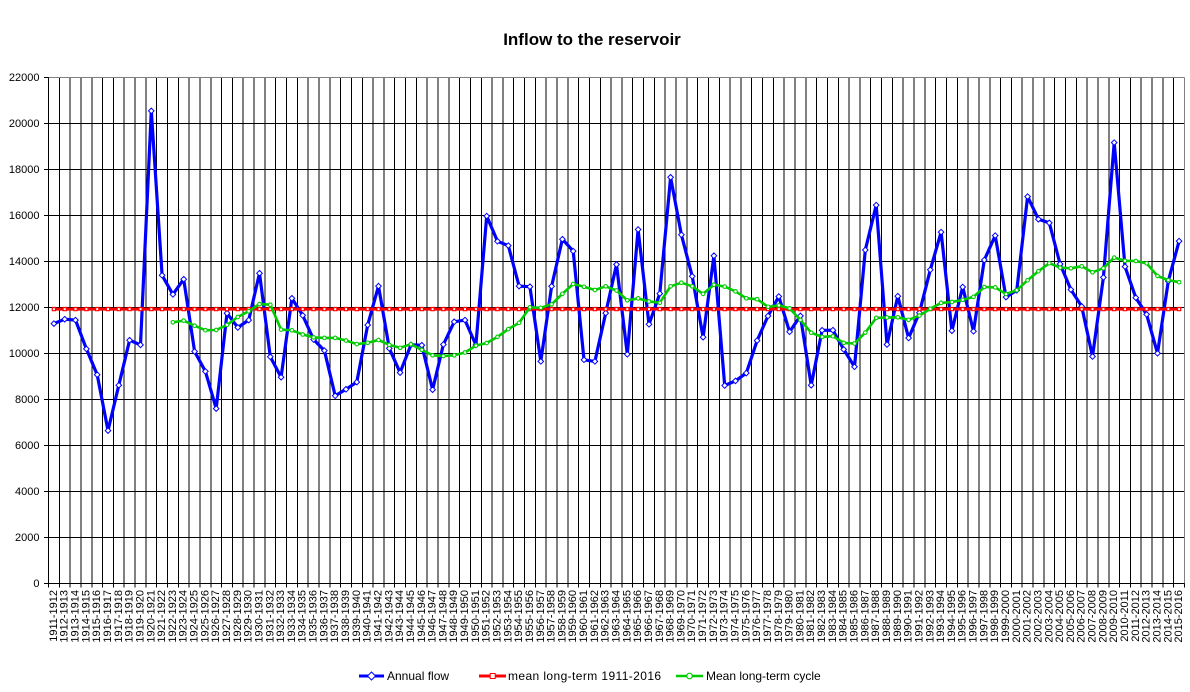 This screenshot has height=692, width=1190. What do you see at coordinates (930, 616) in the screenshot?
I see `svg-text: 1992-1993` at bounding box center [930, 616].